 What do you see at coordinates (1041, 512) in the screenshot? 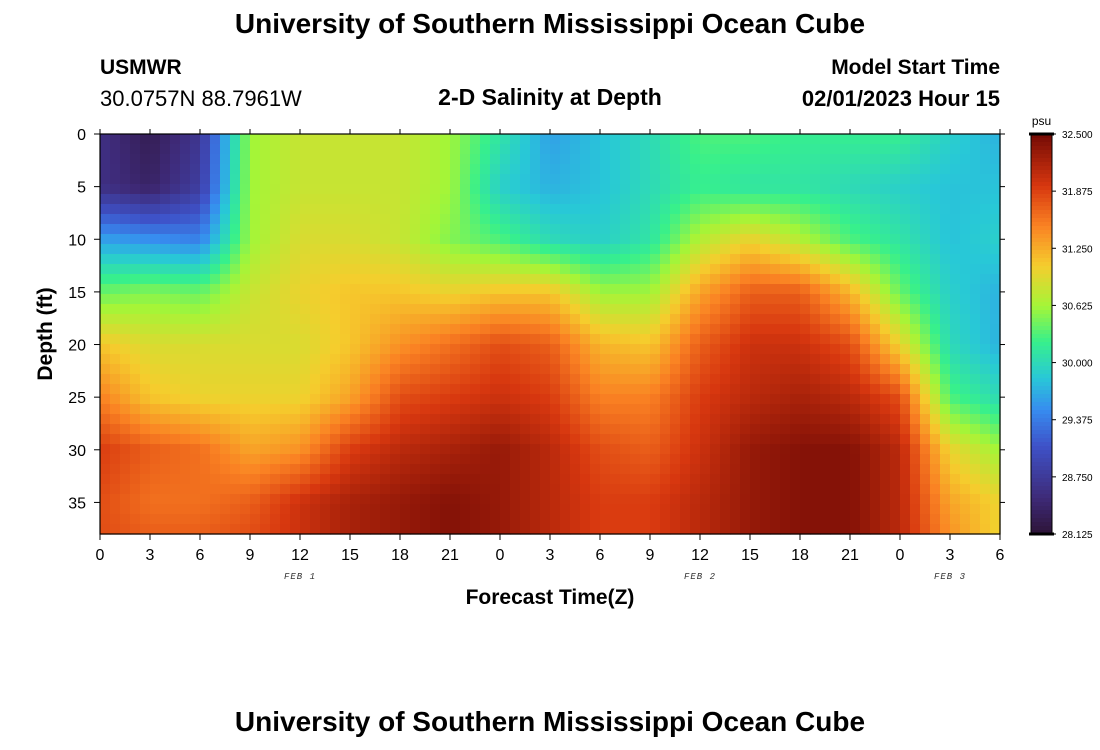
I see `colorbar-segment` at bounding box center [1041, 512].